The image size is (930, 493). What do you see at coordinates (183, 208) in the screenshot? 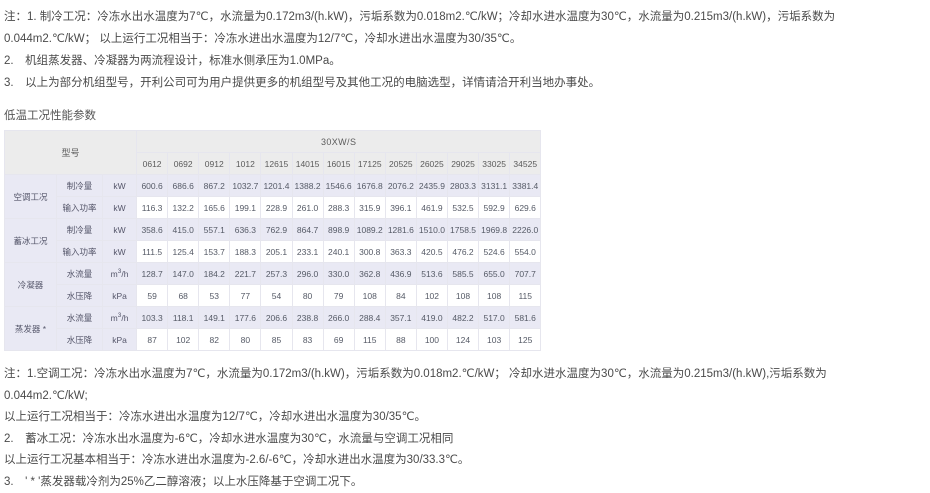
I see `data-cell: 132.2` at bounding box center [183, 208].